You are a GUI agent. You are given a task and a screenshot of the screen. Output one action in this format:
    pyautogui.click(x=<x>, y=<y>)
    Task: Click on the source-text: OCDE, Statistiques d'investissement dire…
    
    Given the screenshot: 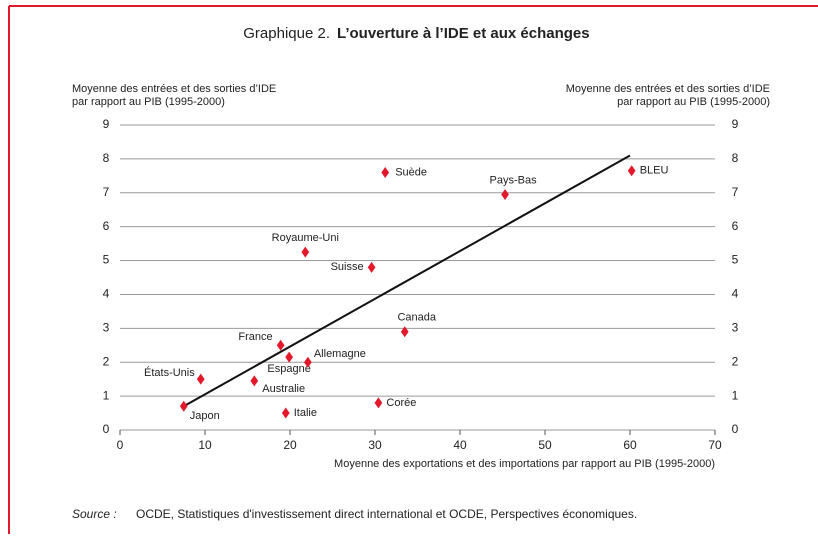 What is the action you would take?
    pyautogui.click(x=386, y=514)
    